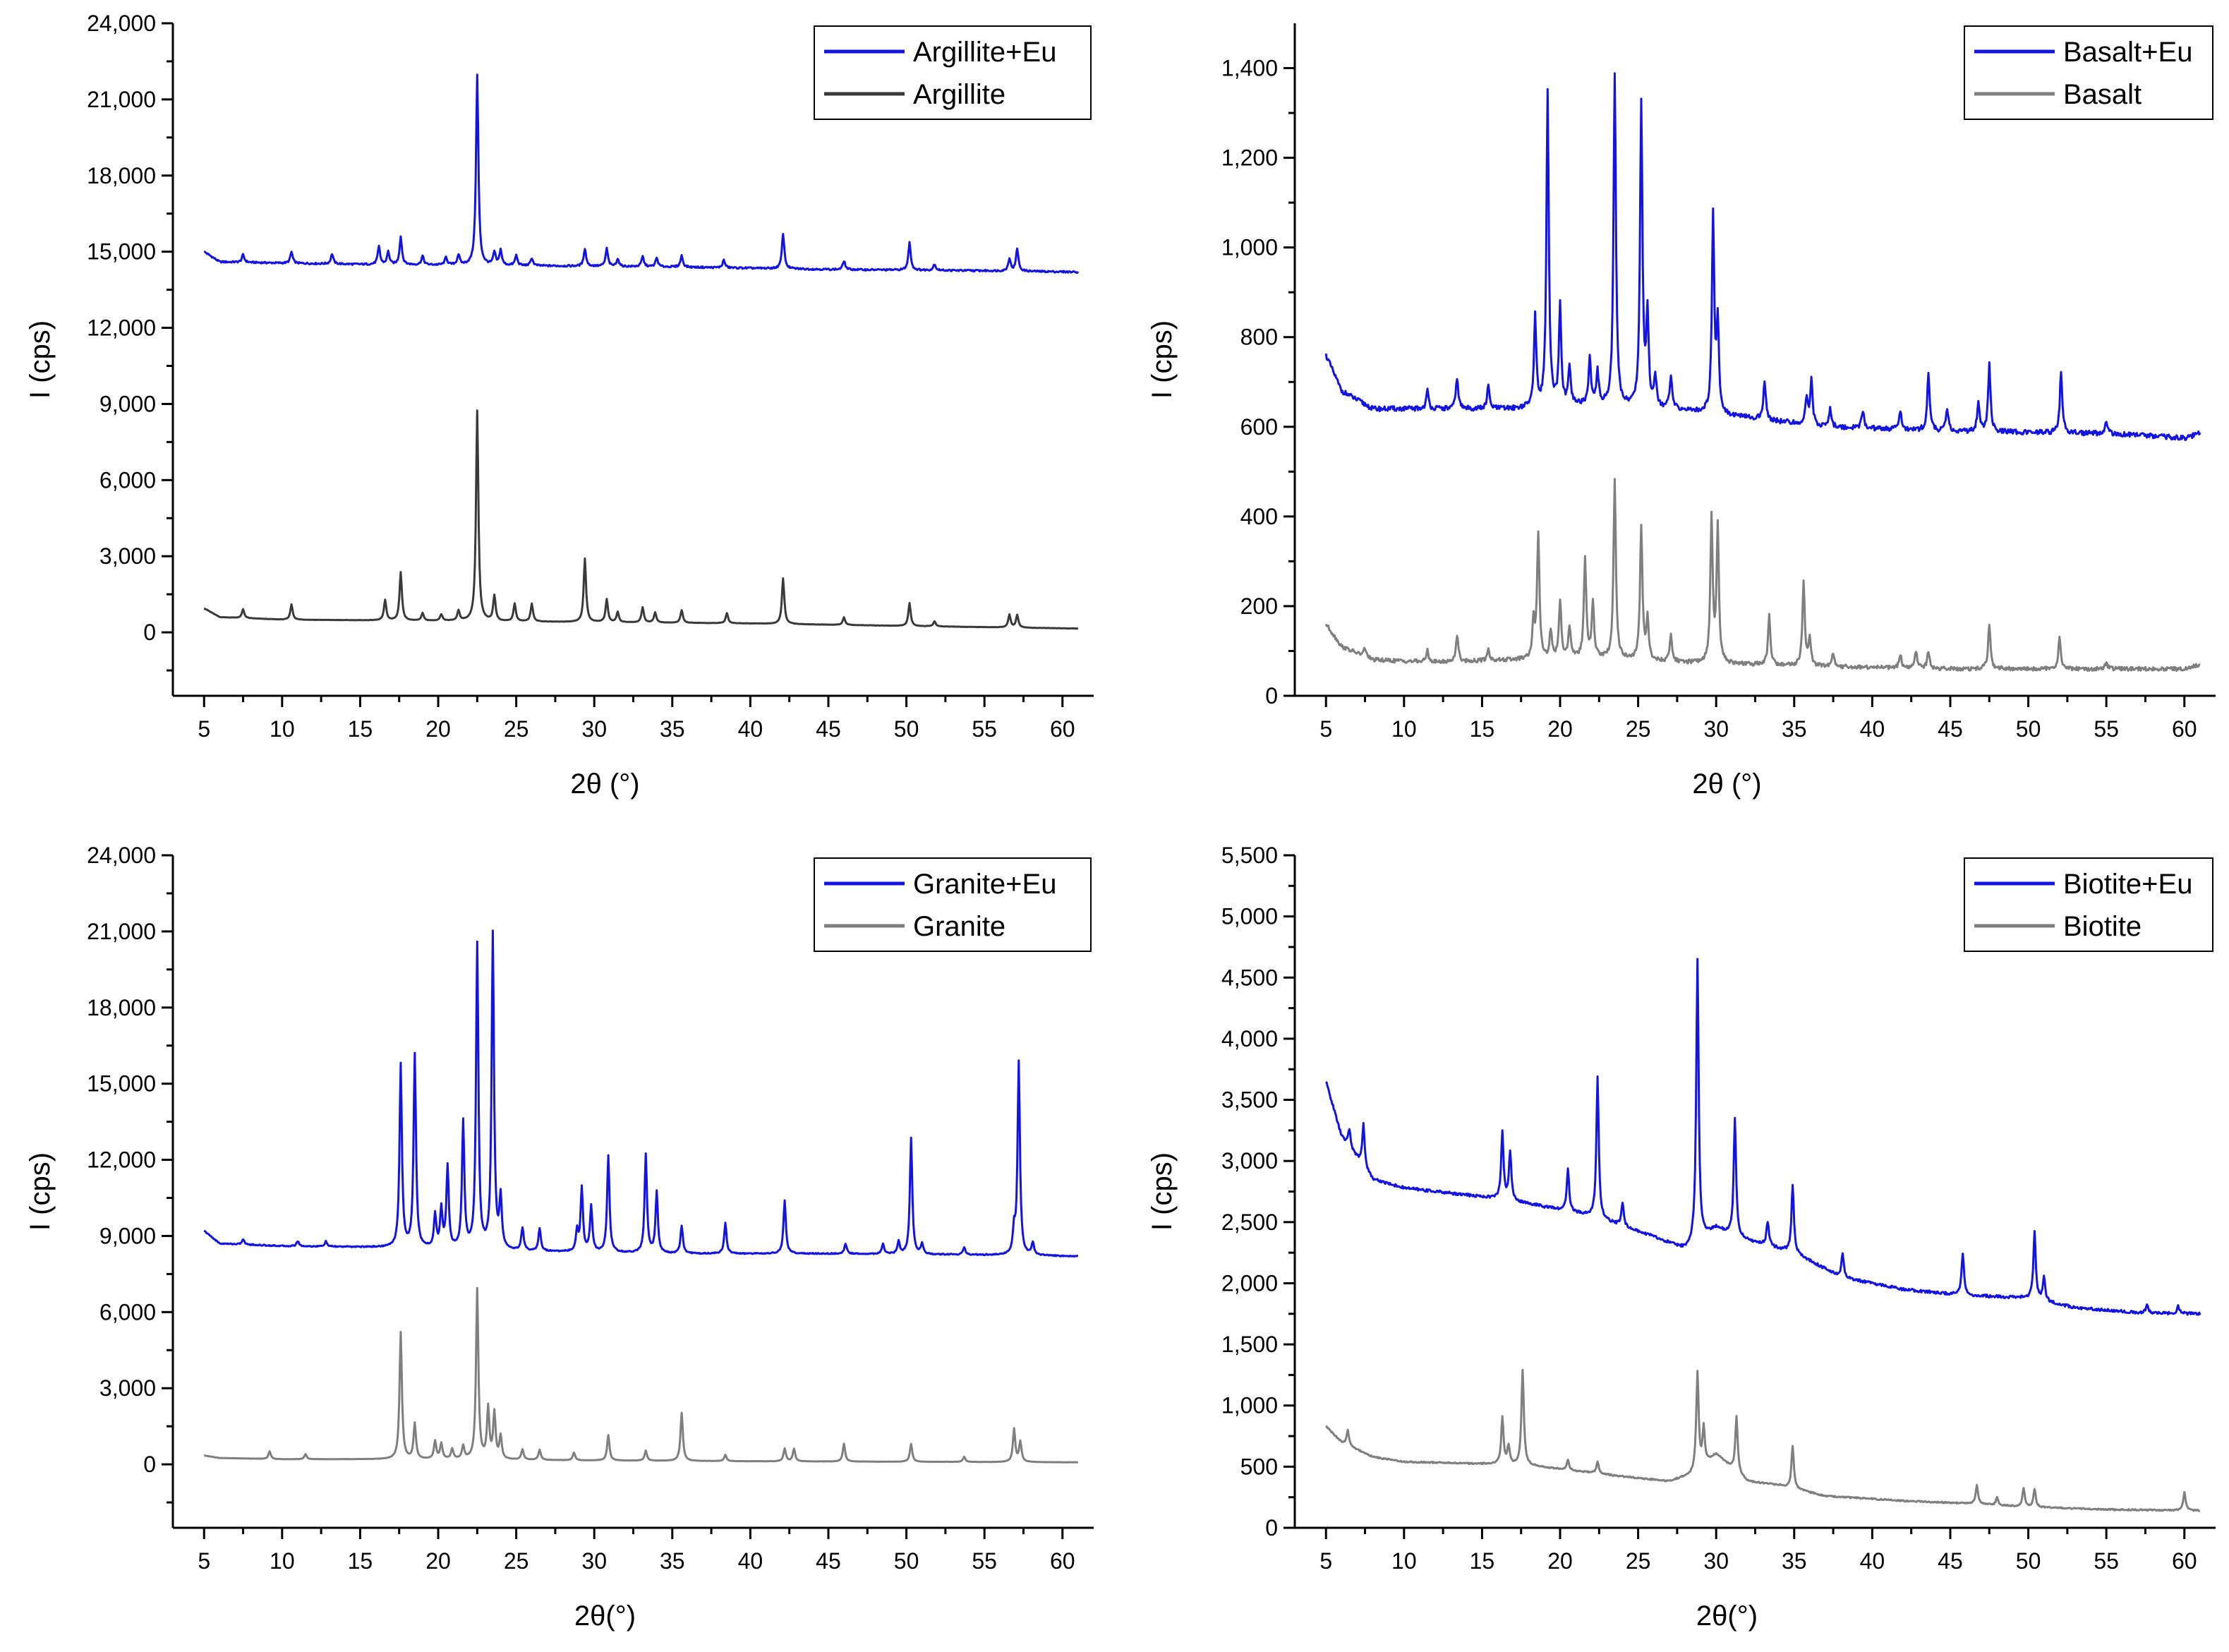 This screenshot has height=1652, width=2229. I want to click on series-line-argillite-eu, so click(641, 173).